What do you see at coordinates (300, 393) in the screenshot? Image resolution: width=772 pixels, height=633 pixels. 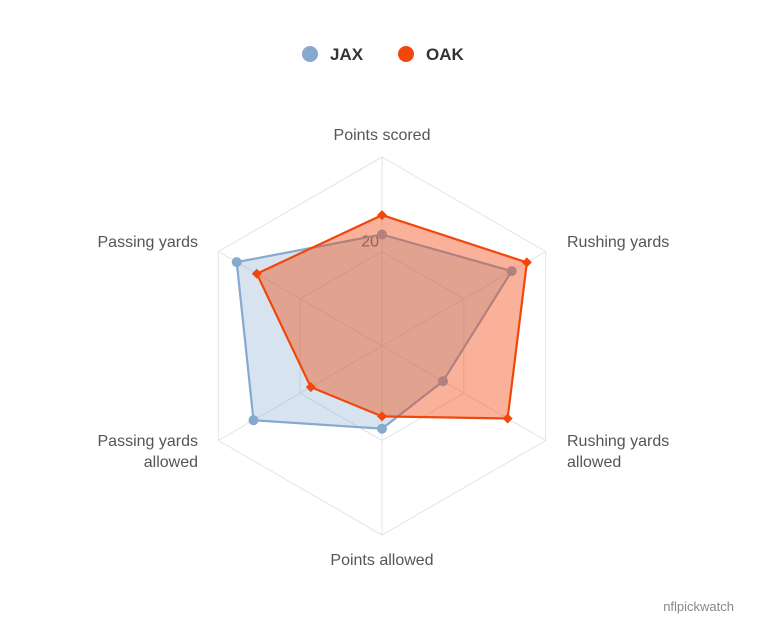 I see `grid-spoke-passing-yards-allowed` at bounding box center [300, 393].